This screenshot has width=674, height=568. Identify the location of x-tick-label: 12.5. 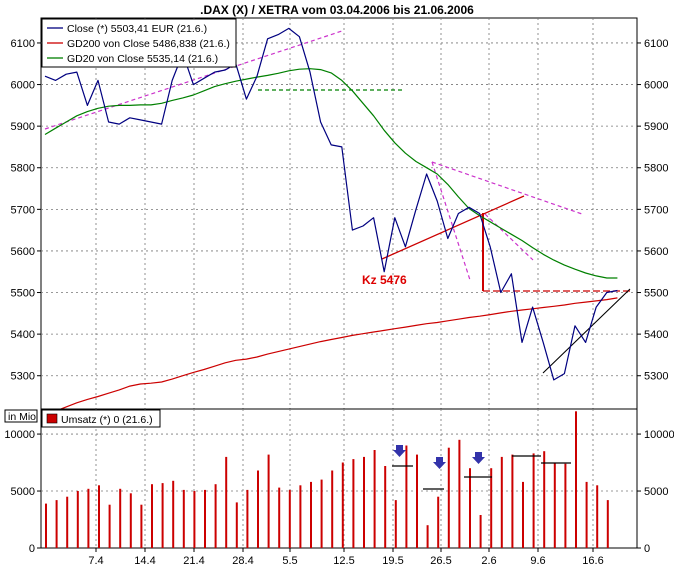
(343, 561).